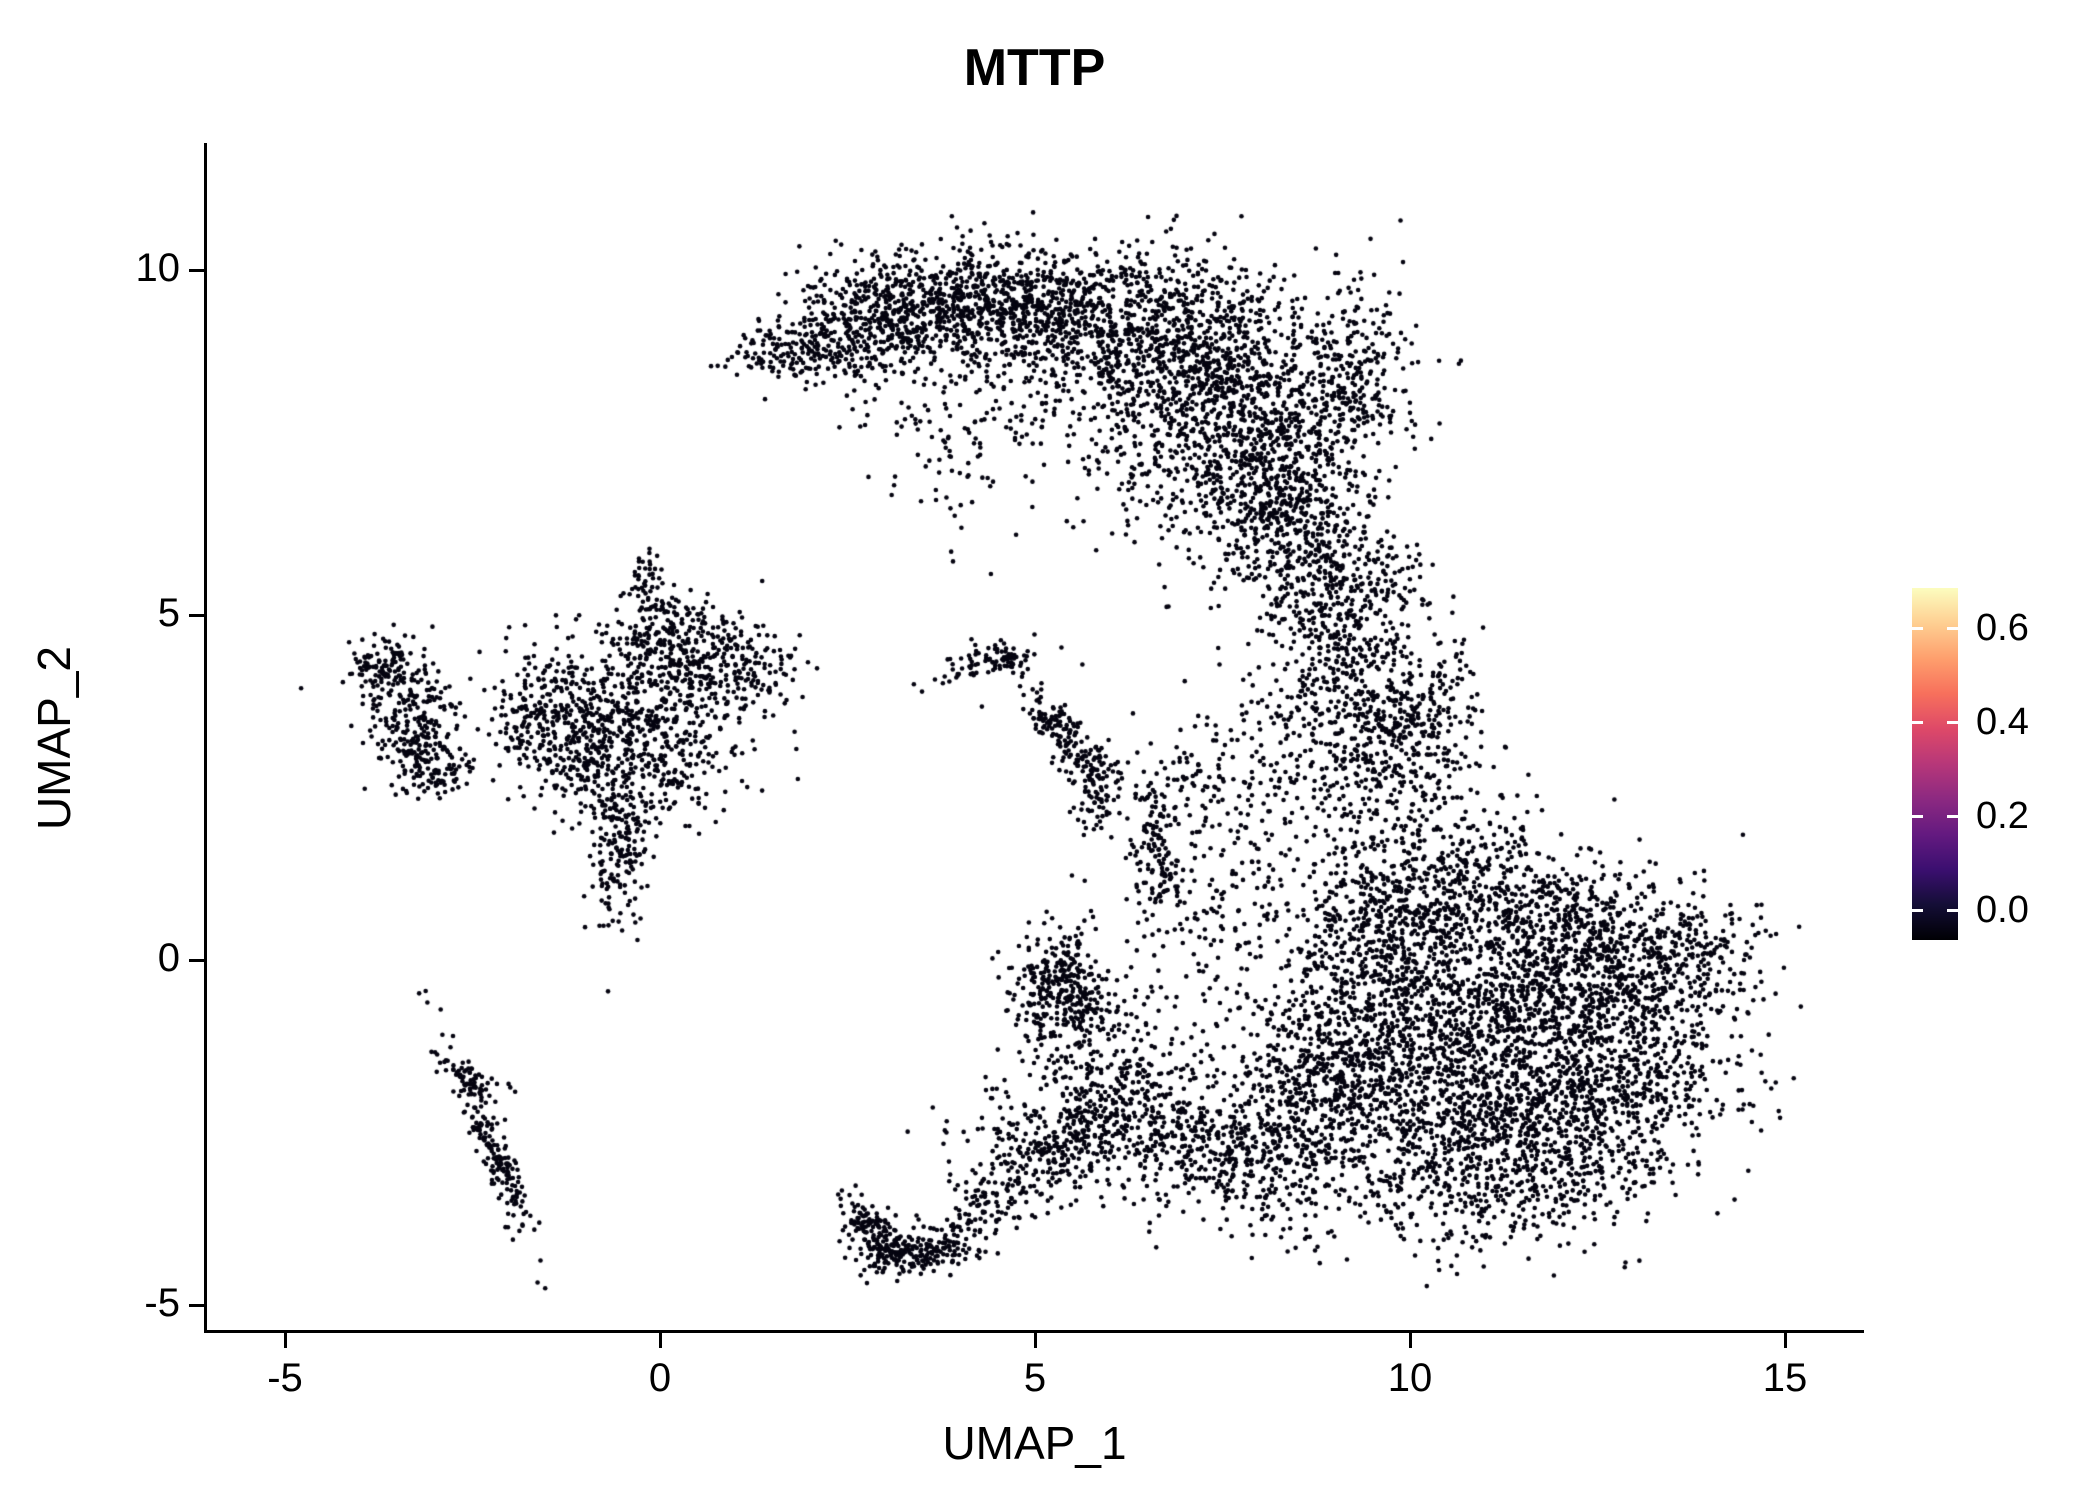 The width and height of the screenshot is (2100, 1500). I want to click on y-tick-label: 10, so click(158, 268).